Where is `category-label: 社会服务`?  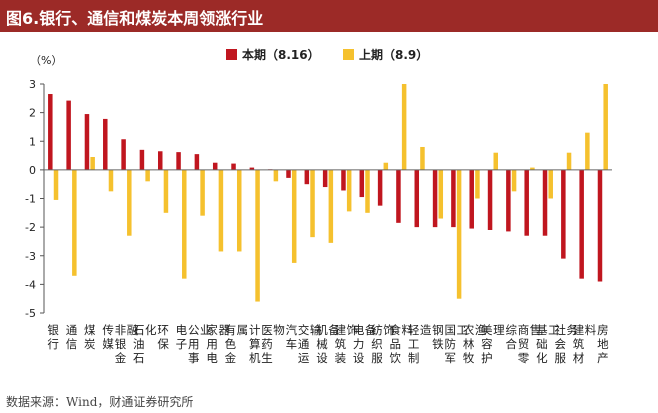
category-label: 社会服务 is located at coordinates (566, 344).